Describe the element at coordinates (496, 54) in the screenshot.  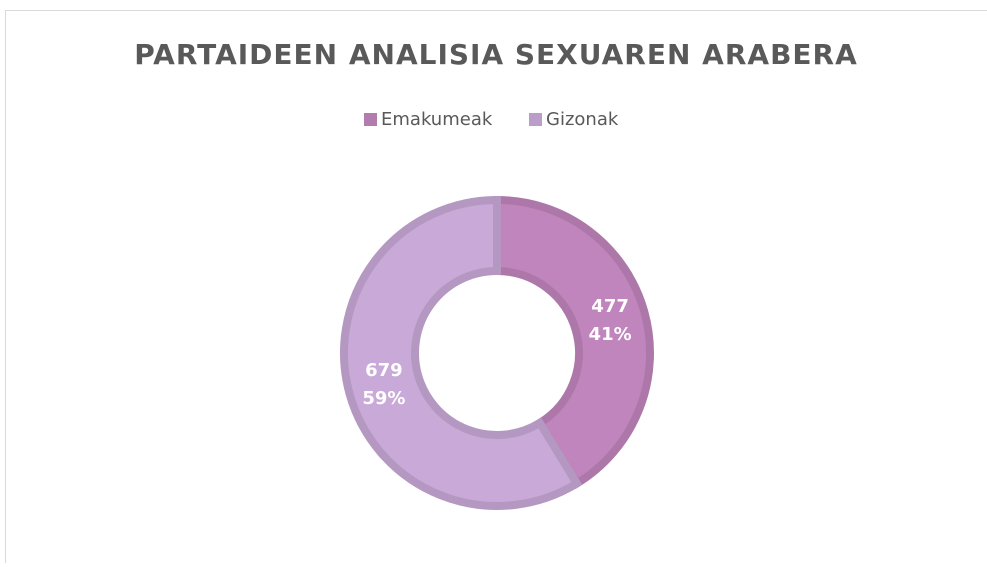
I see `chart-title: PARTAIDEEN ANALISIA SEXUAREN ARABERA` at that location.